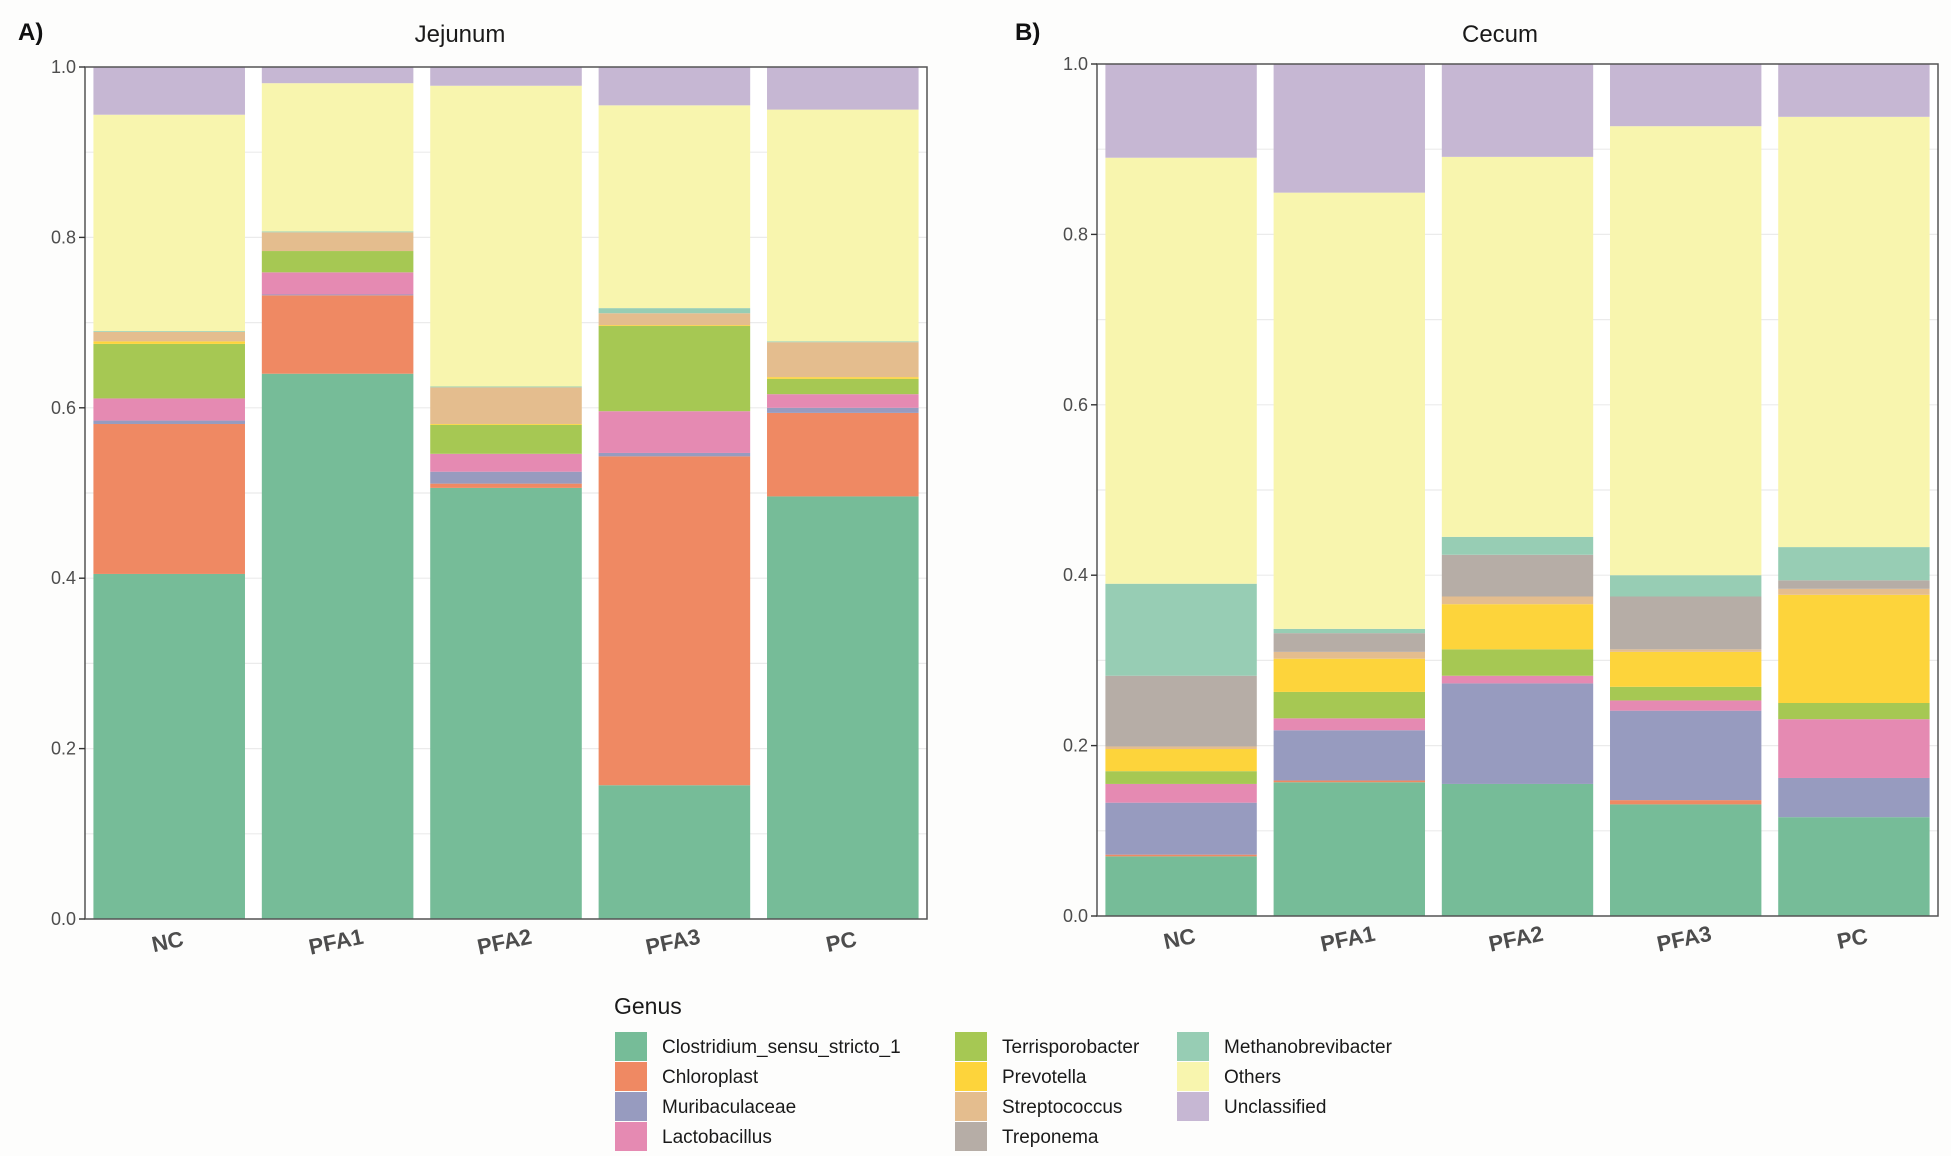  What do you see at coordinates (63, 237) in the screenshot?
I see `y-tick-label: 0.8` at bounding box center [63, 237].